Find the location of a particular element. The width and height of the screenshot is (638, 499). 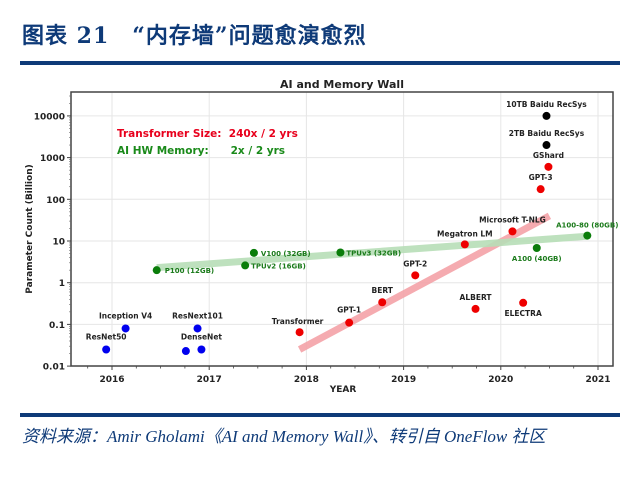

title-rule is located at coordinates (320, 63).